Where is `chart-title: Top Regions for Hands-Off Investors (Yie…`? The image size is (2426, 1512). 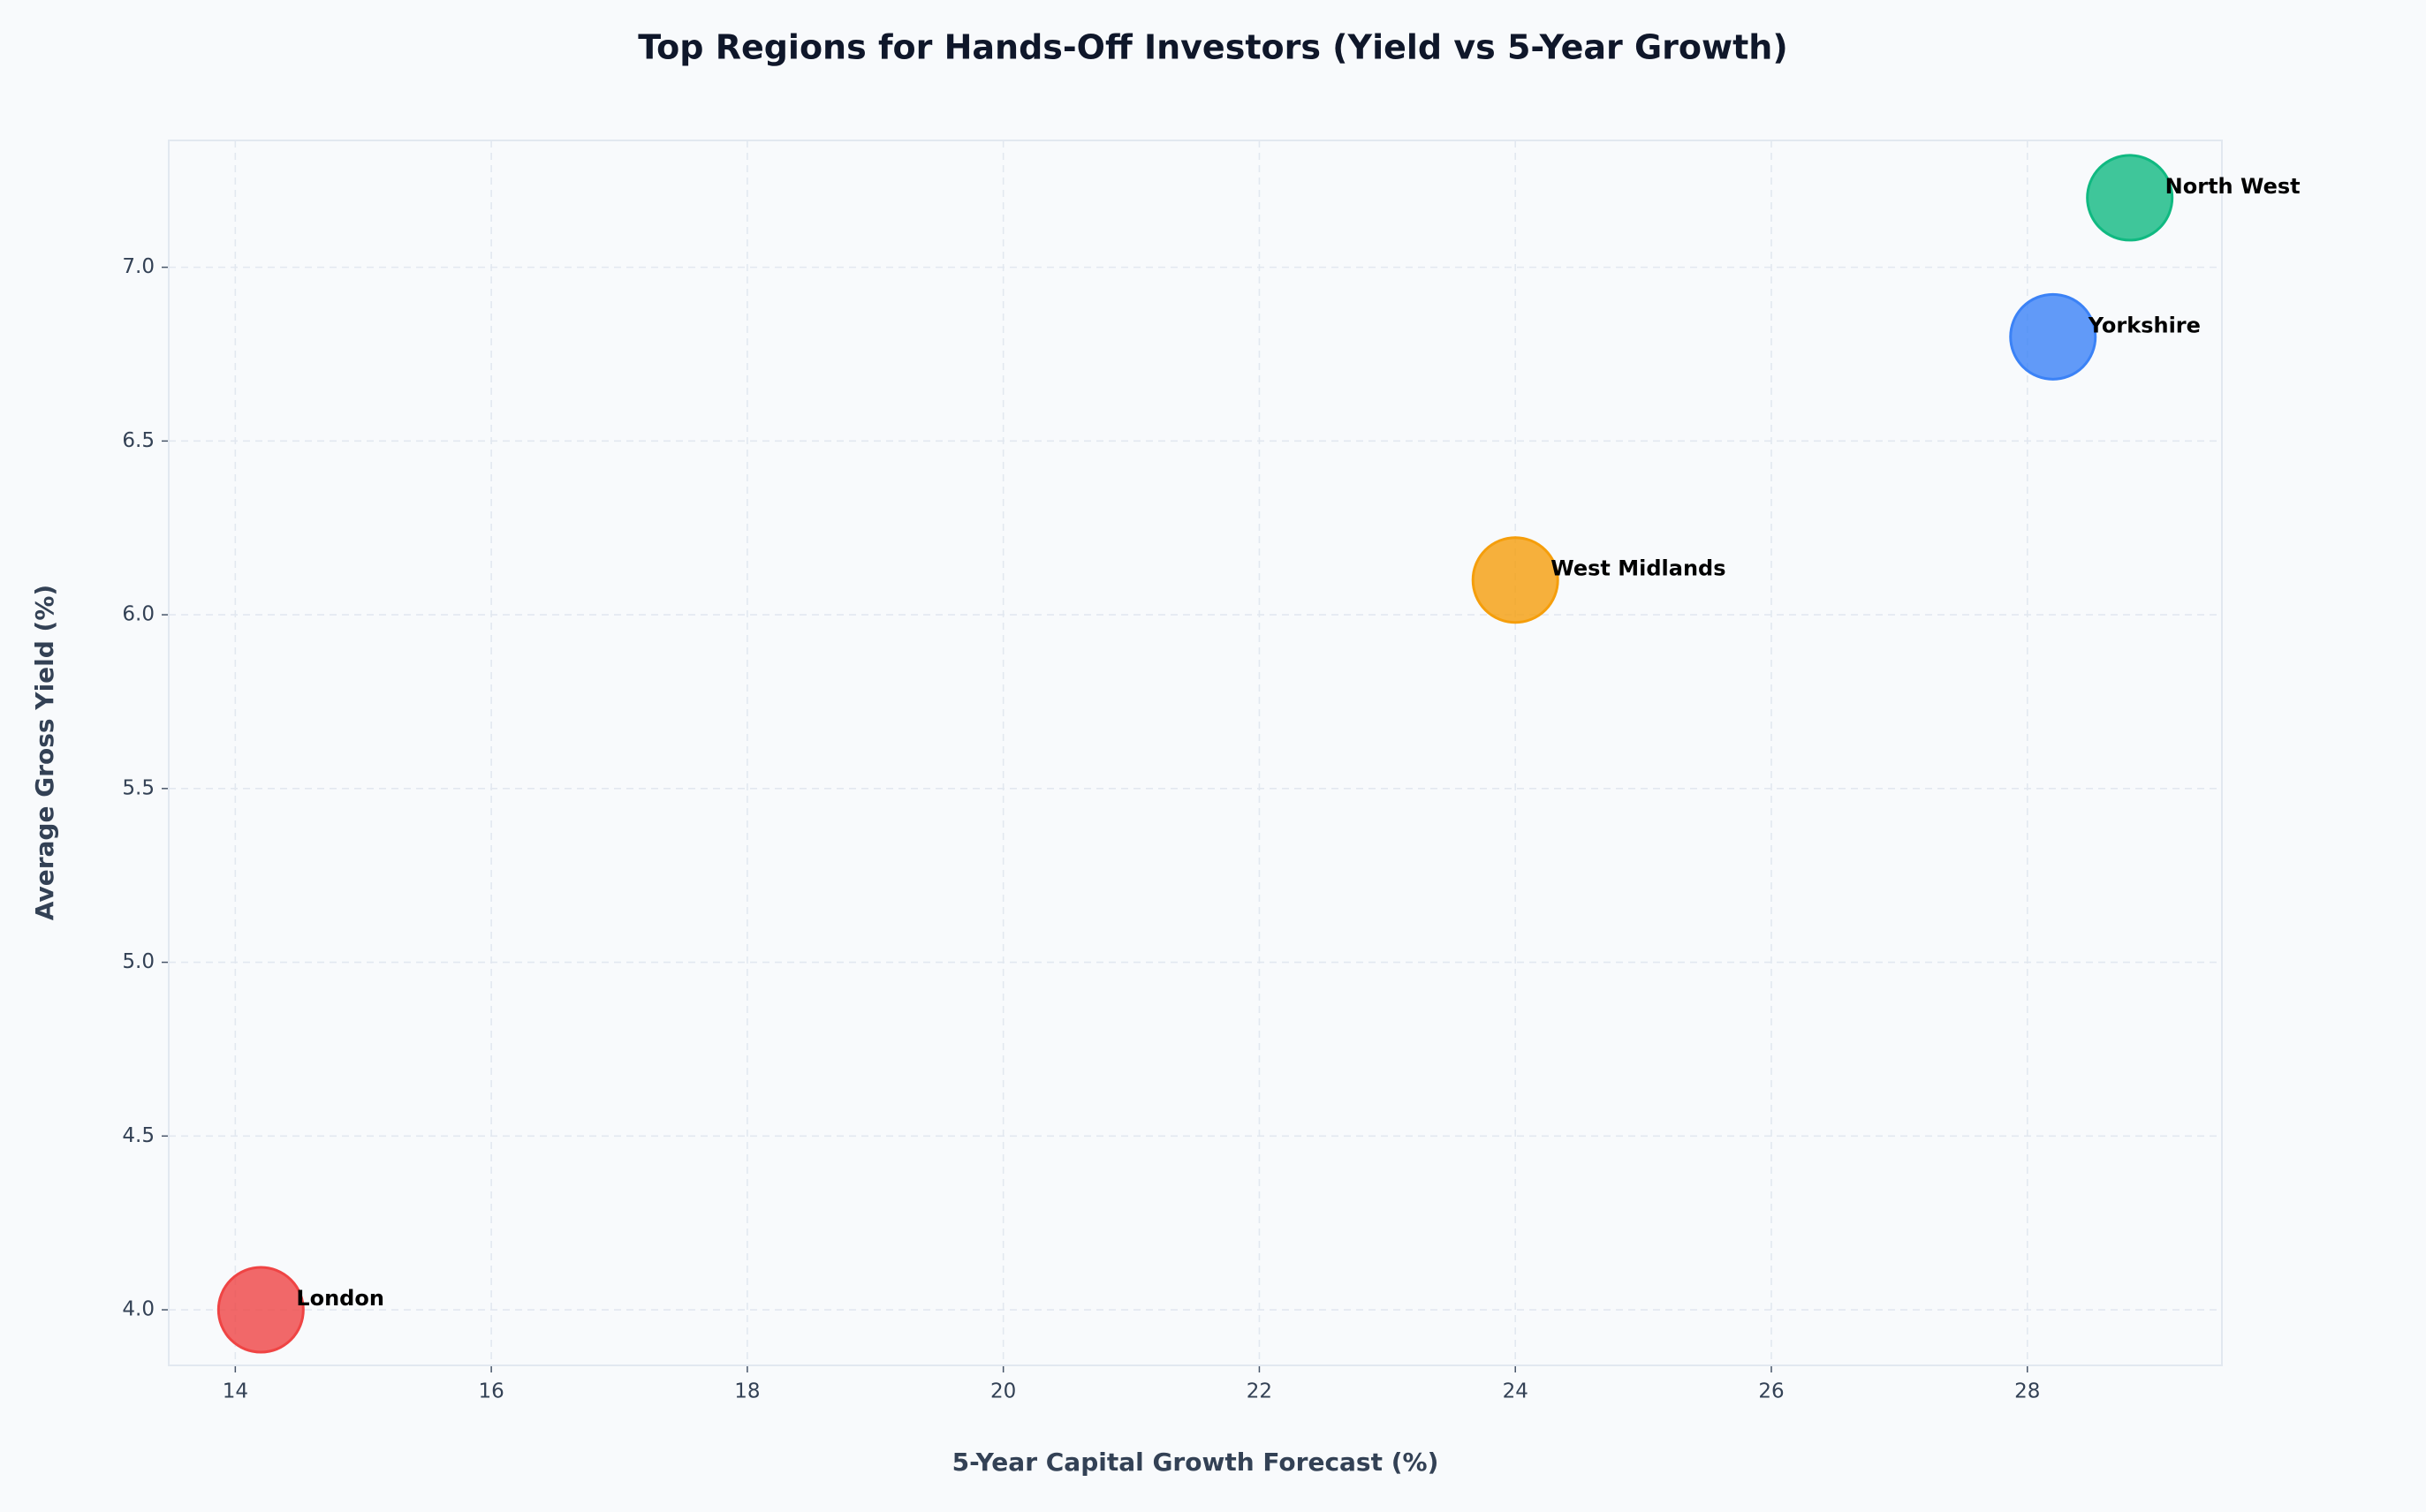
chart-title: Top Regions for Hands-Off Investors (Yie… is located at coordinates (1212, 48).